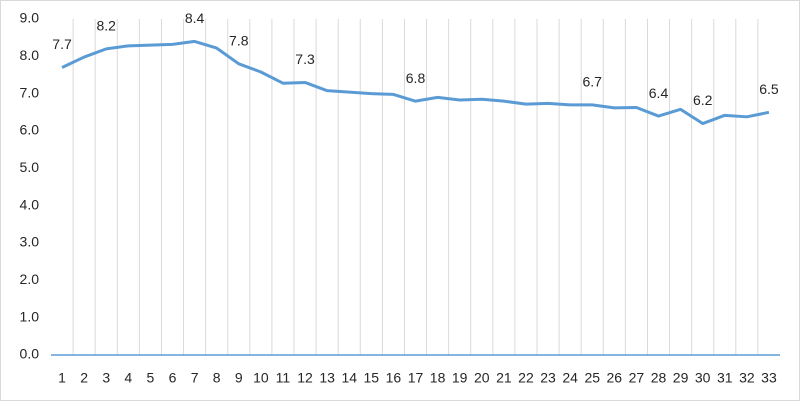 The height and width of the screenshot is (401, 800). What do you see at coordinates (769, 89) in the screenshot?
I see `data-label: 6.5` at bounding box center [769, 89].